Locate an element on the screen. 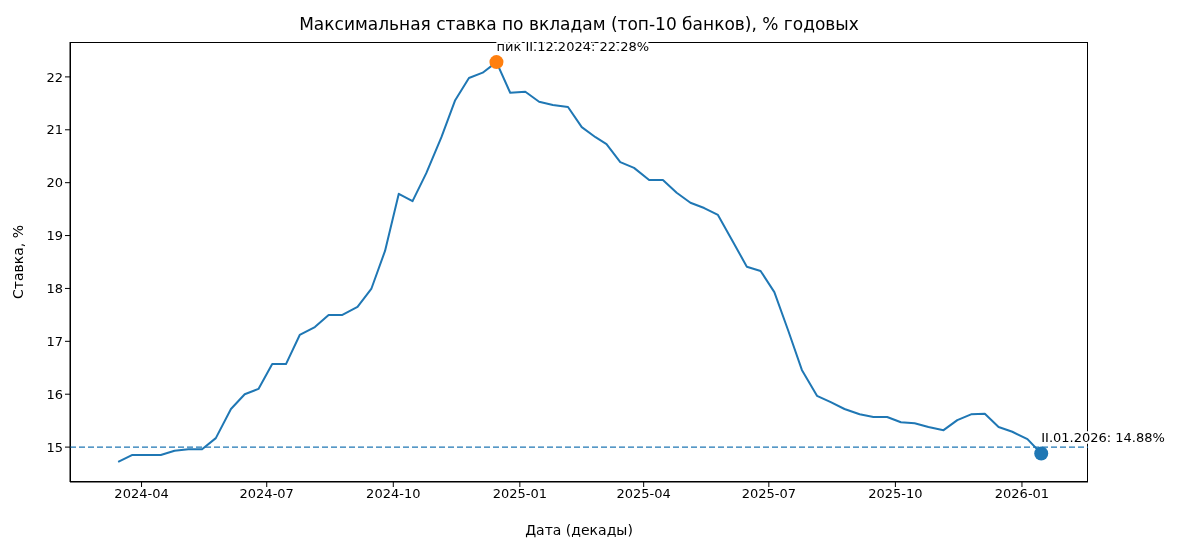  x-tick-label: 2024-04 is located at coordinates (141, 494).